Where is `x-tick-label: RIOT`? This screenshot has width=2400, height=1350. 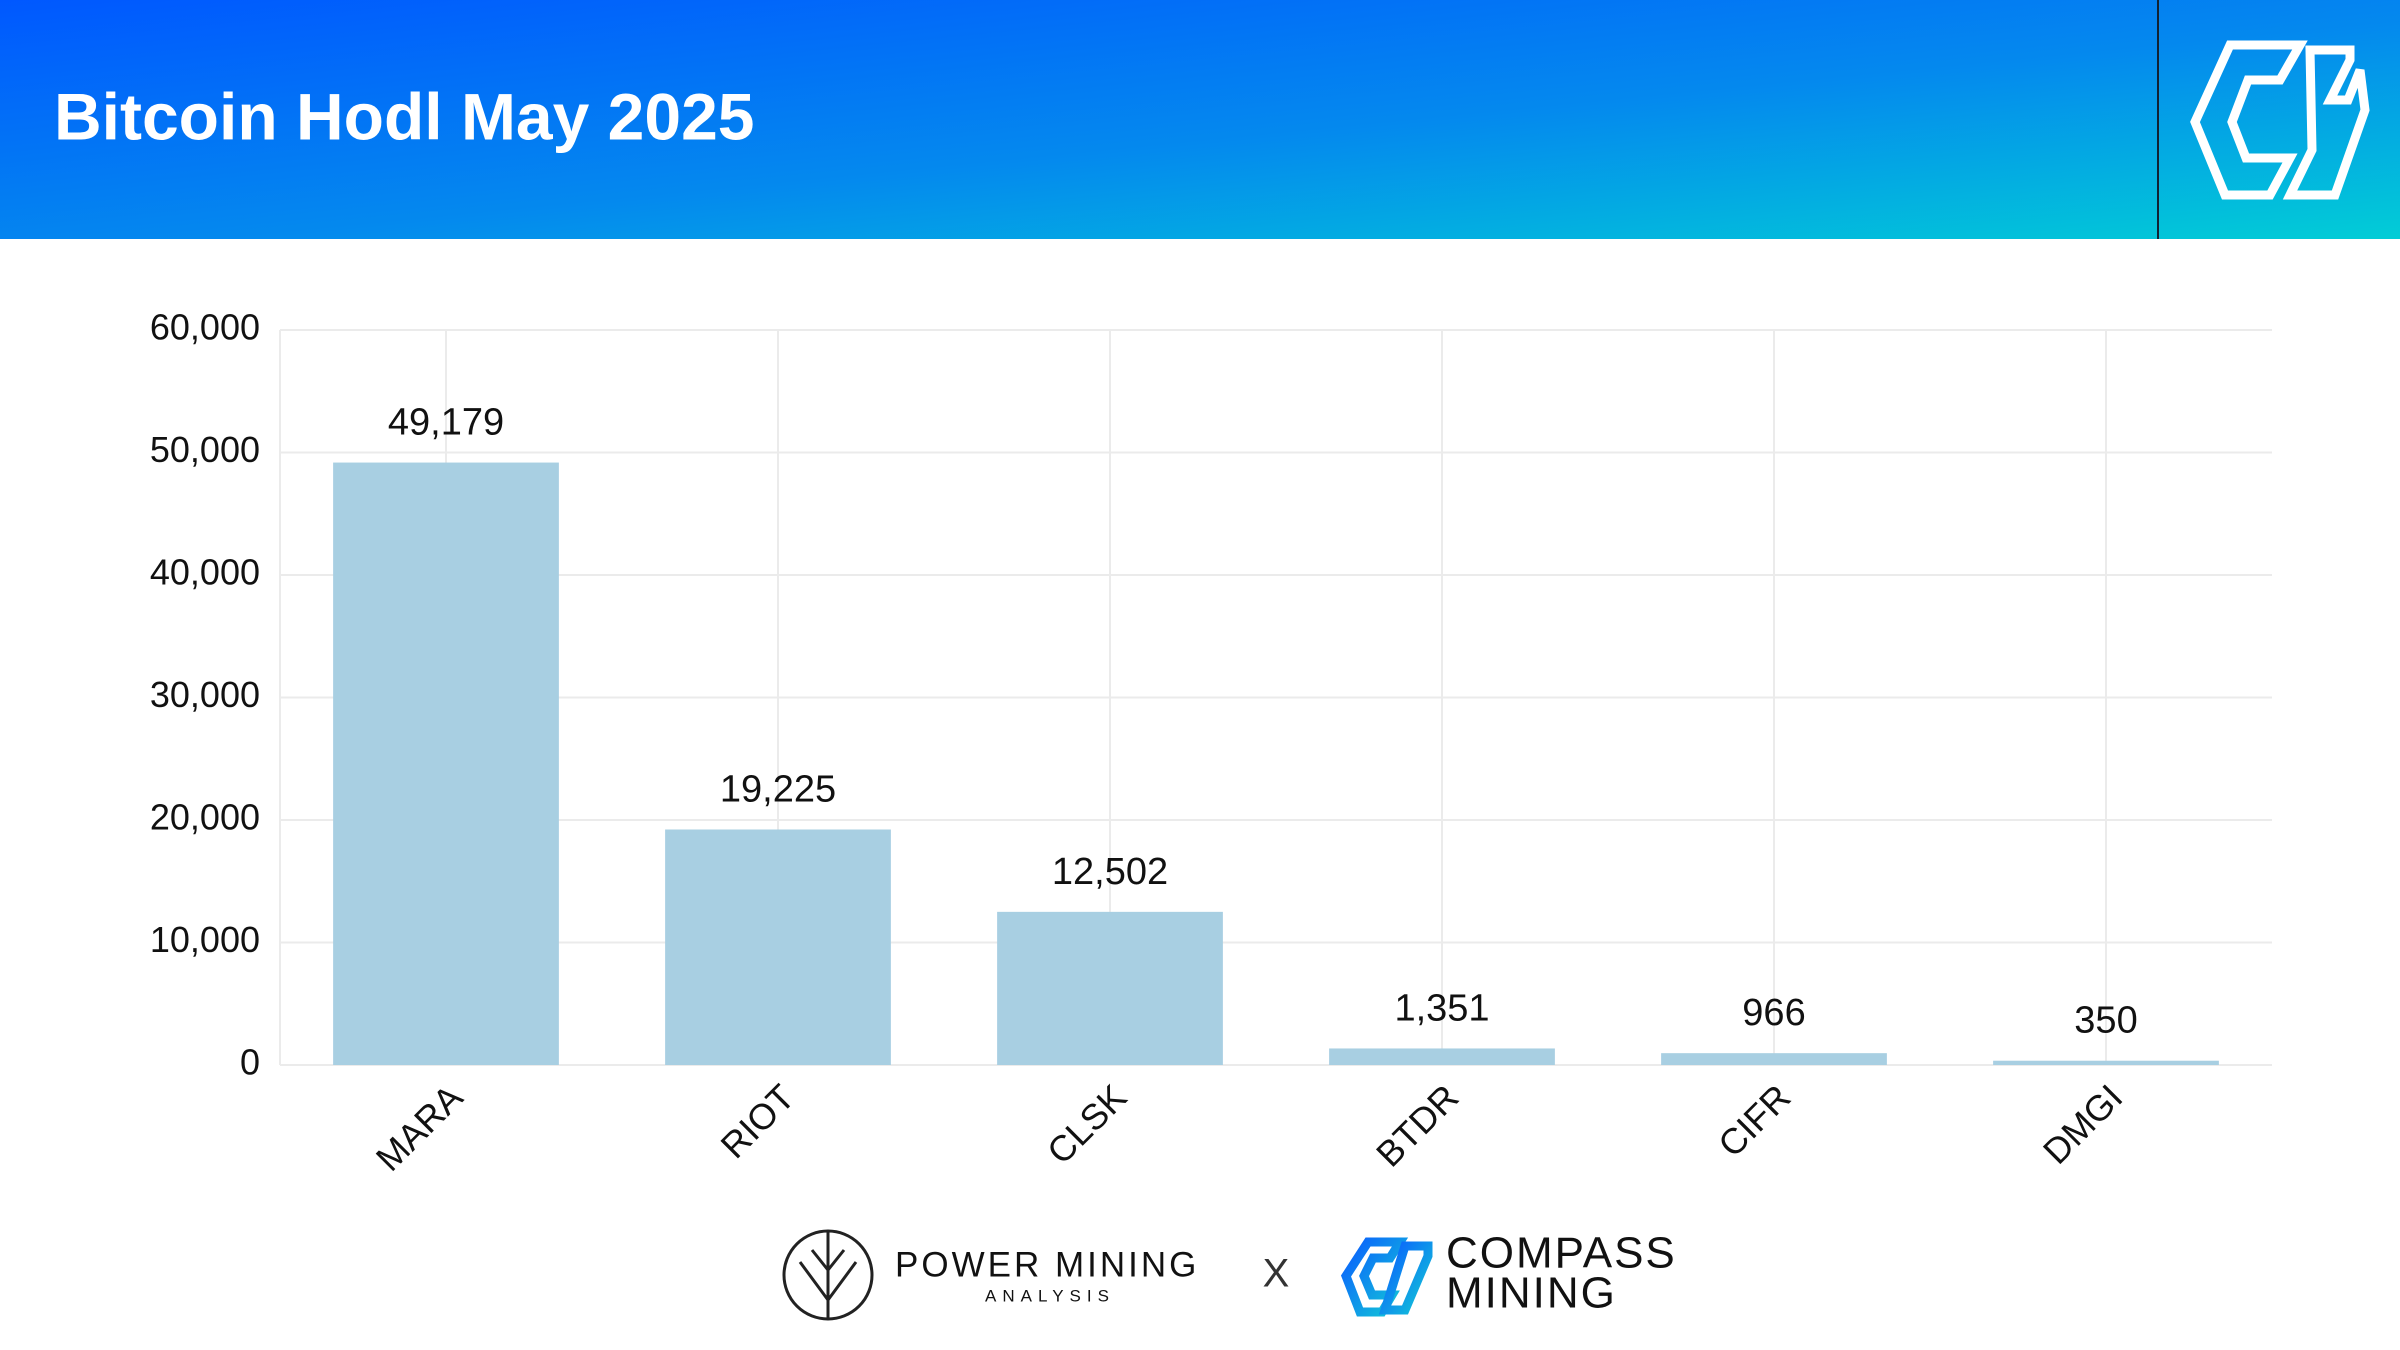 x-tick-label: RIOT is located at coordinates (758, 1121).